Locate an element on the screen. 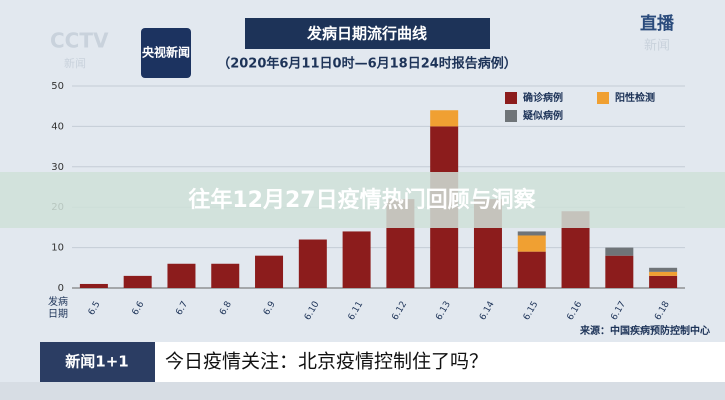 Image resolution: width=725 pixels, height=400 pixels. ticker-headline: 今日疫情关注：北京疫情控制住了吗？ is located at coordinates (326, 362).